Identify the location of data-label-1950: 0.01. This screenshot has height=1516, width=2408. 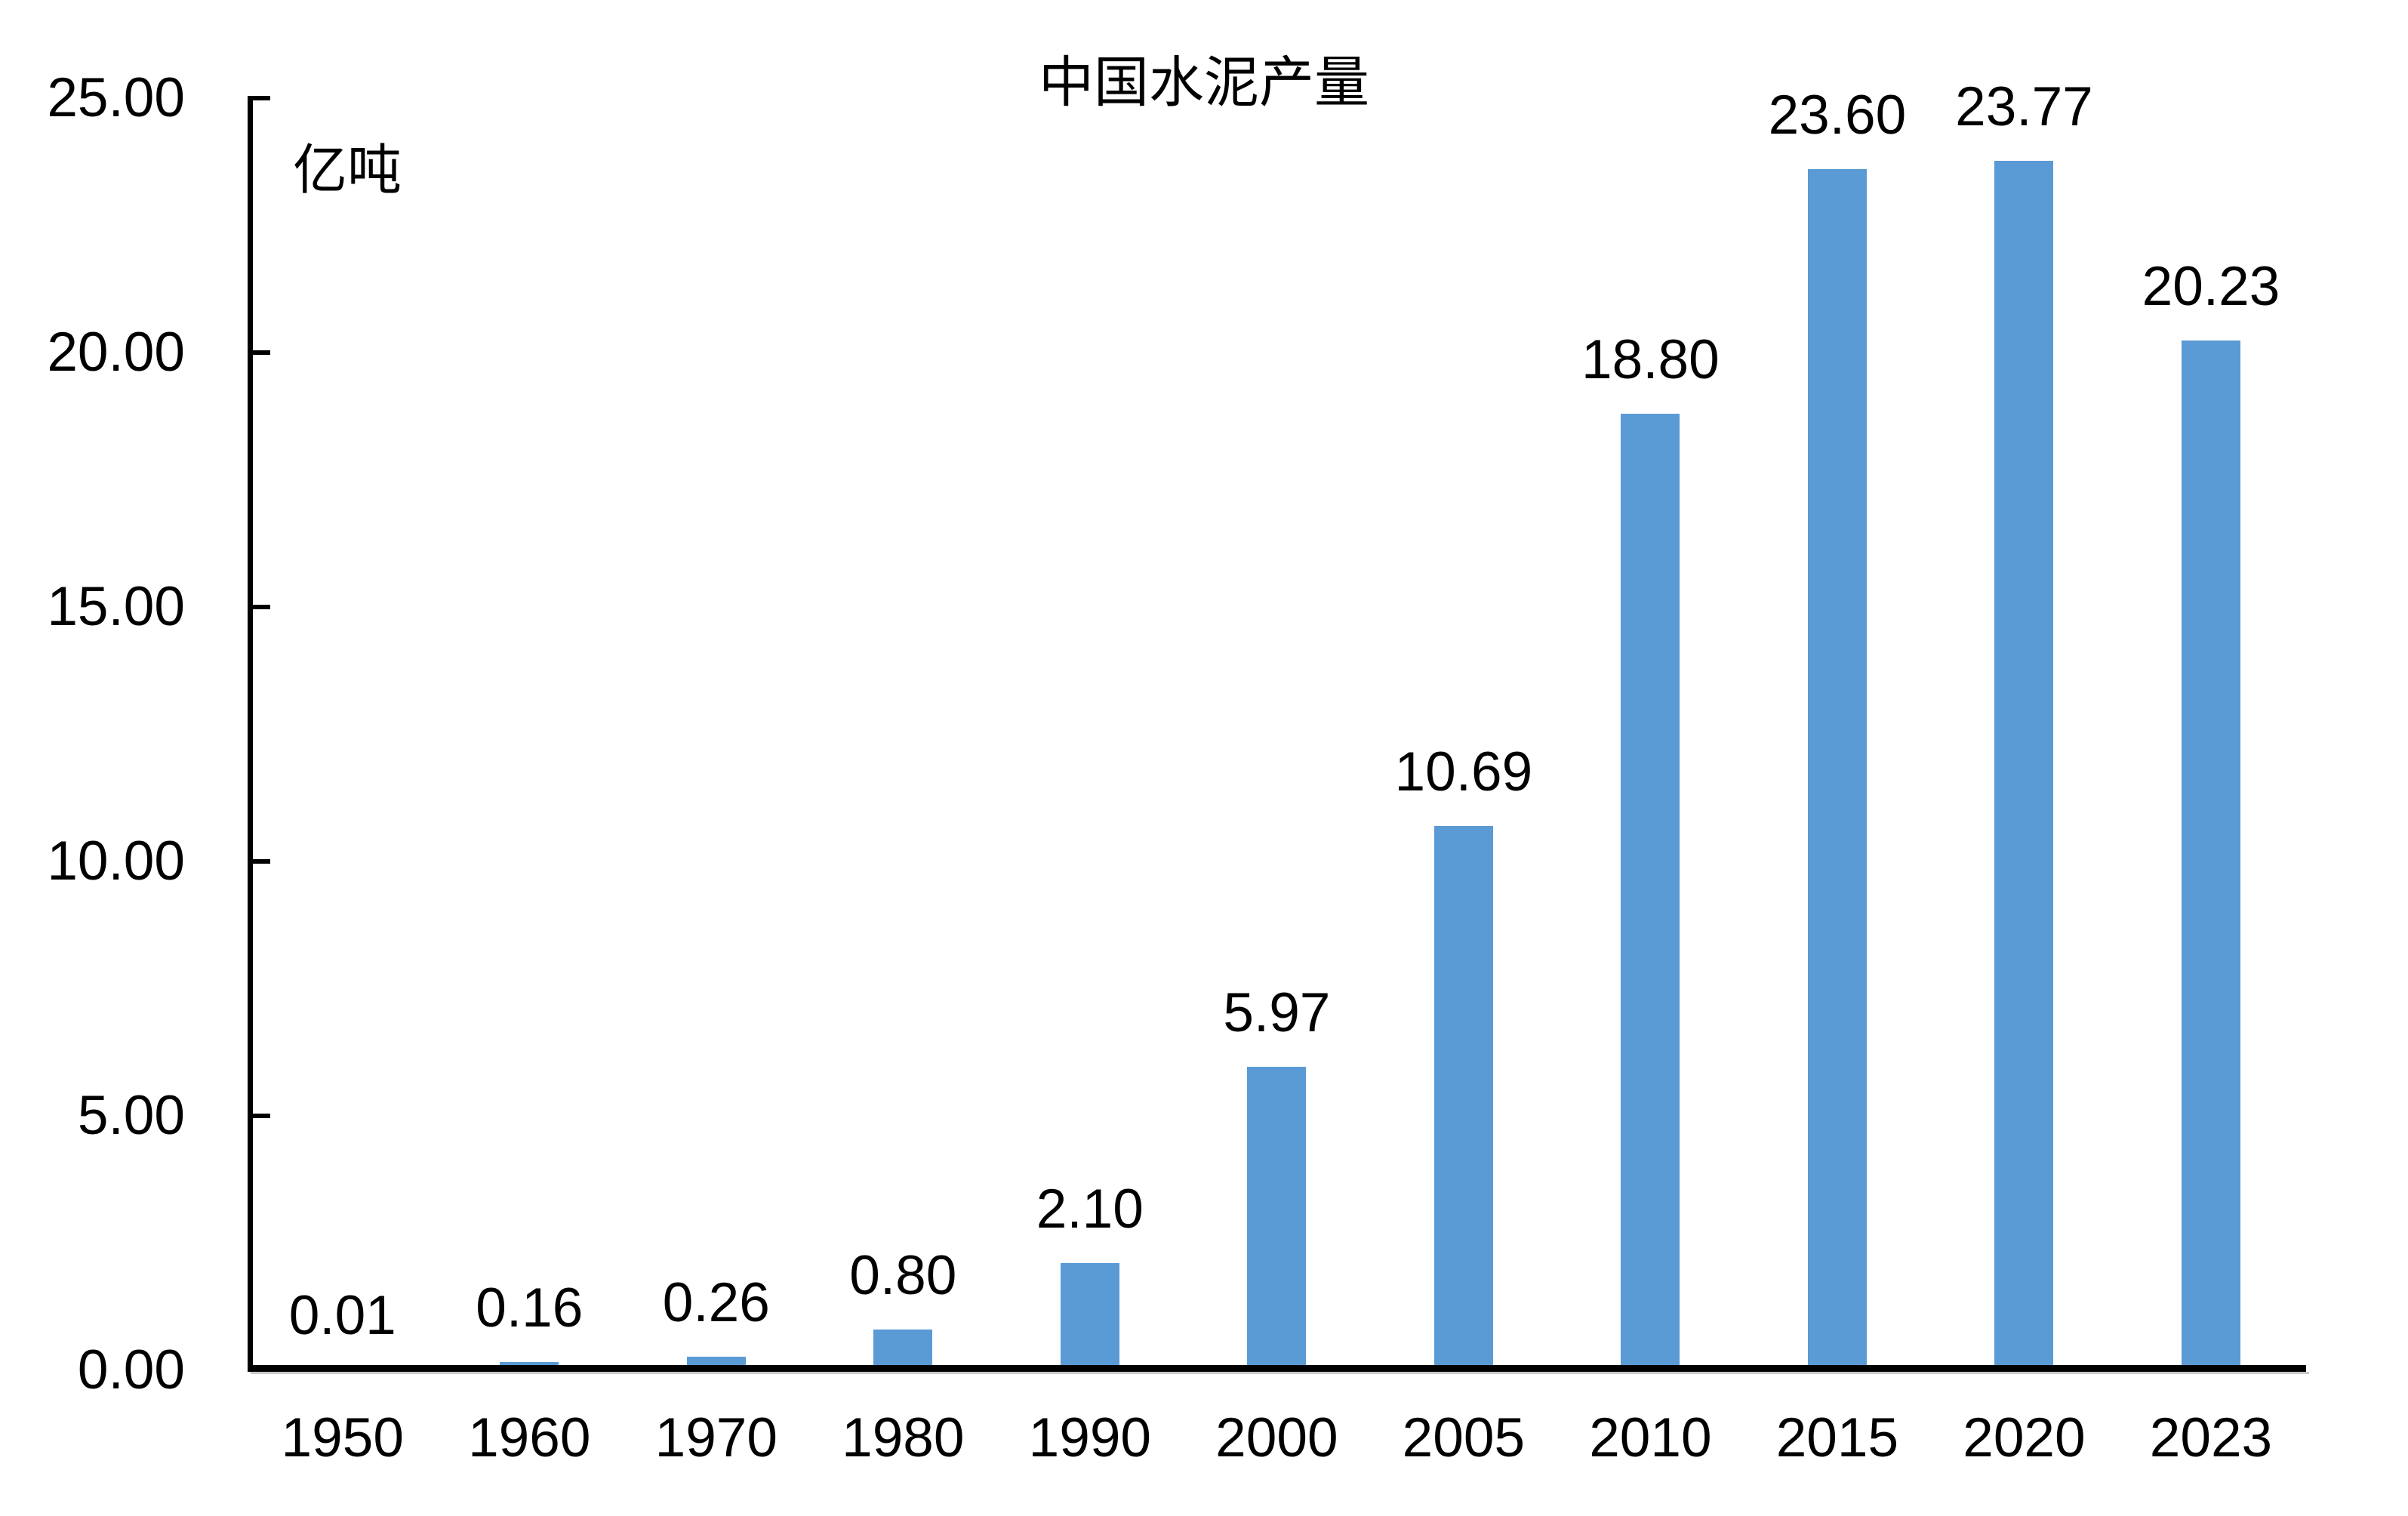
(342, 1316).